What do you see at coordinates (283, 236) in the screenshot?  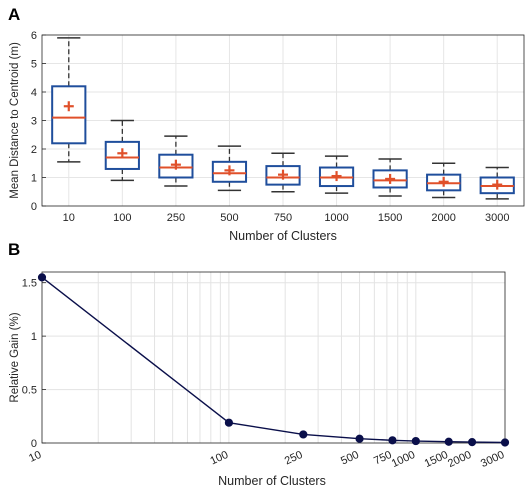 I see `panel-a-xlabel: Number of Clusters` at bounding box center [283, 236].